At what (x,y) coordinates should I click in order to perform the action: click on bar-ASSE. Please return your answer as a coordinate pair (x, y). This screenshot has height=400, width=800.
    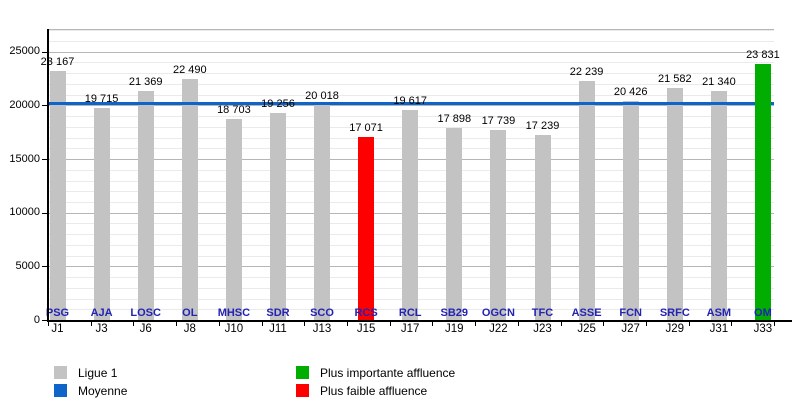
    Looking at the image, I should click on (586, 200).